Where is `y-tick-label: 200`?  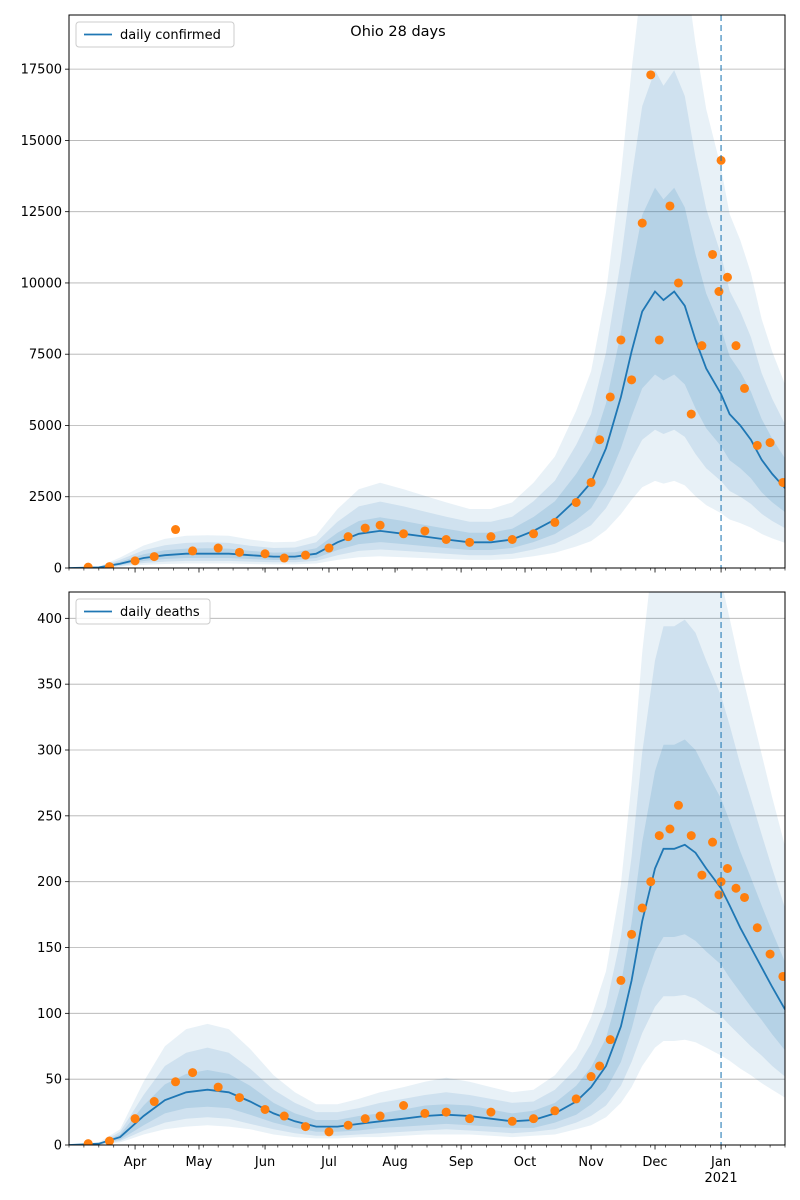
y-tick-label: 200 is located at coordinates (49, 882).